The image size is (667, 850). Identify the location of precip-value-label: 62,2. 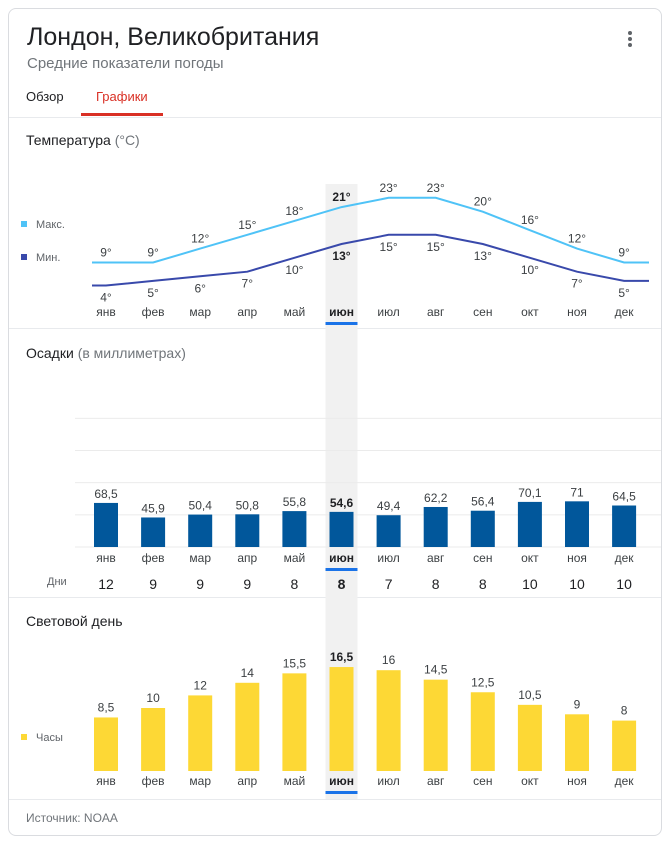
(436, 498).